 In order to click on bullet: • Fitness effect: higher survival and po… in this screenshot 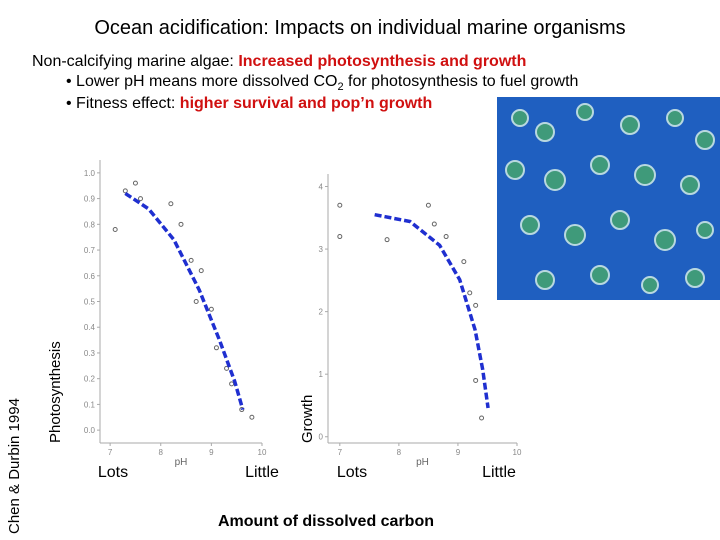, I will do `click(249, 103)`.